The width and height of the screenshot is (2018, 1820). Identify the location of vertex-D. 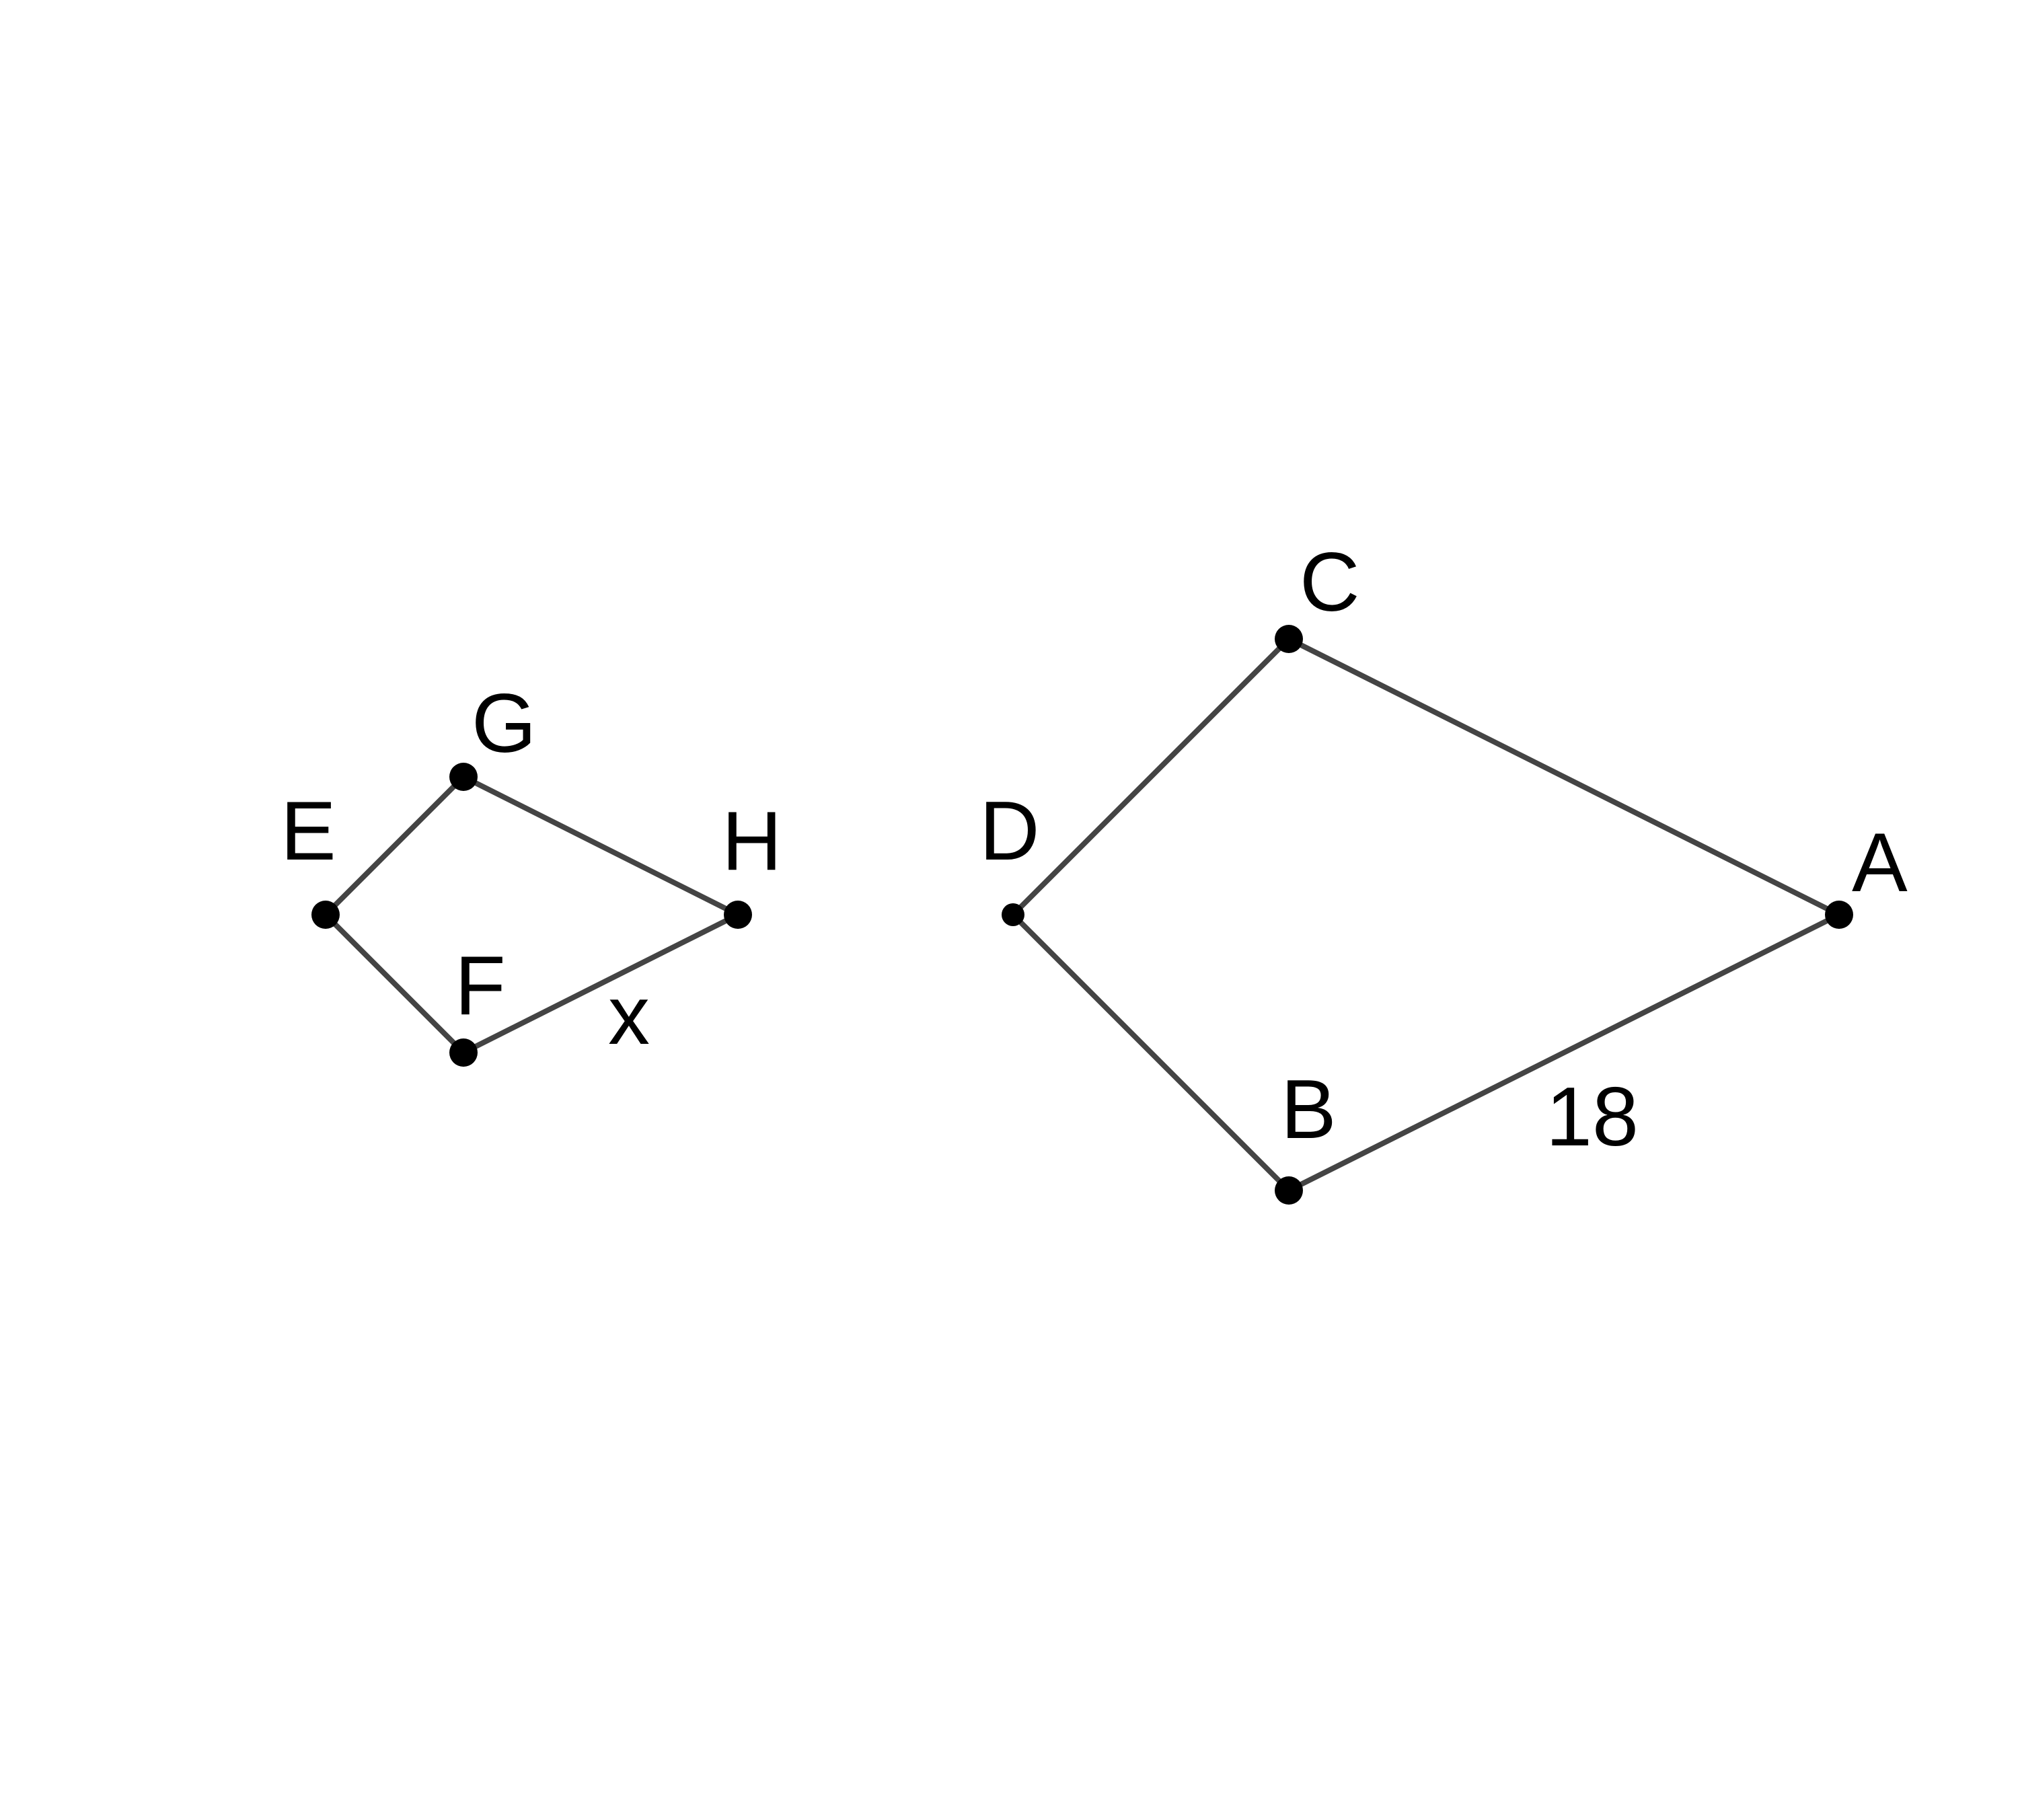
(1013, 914).